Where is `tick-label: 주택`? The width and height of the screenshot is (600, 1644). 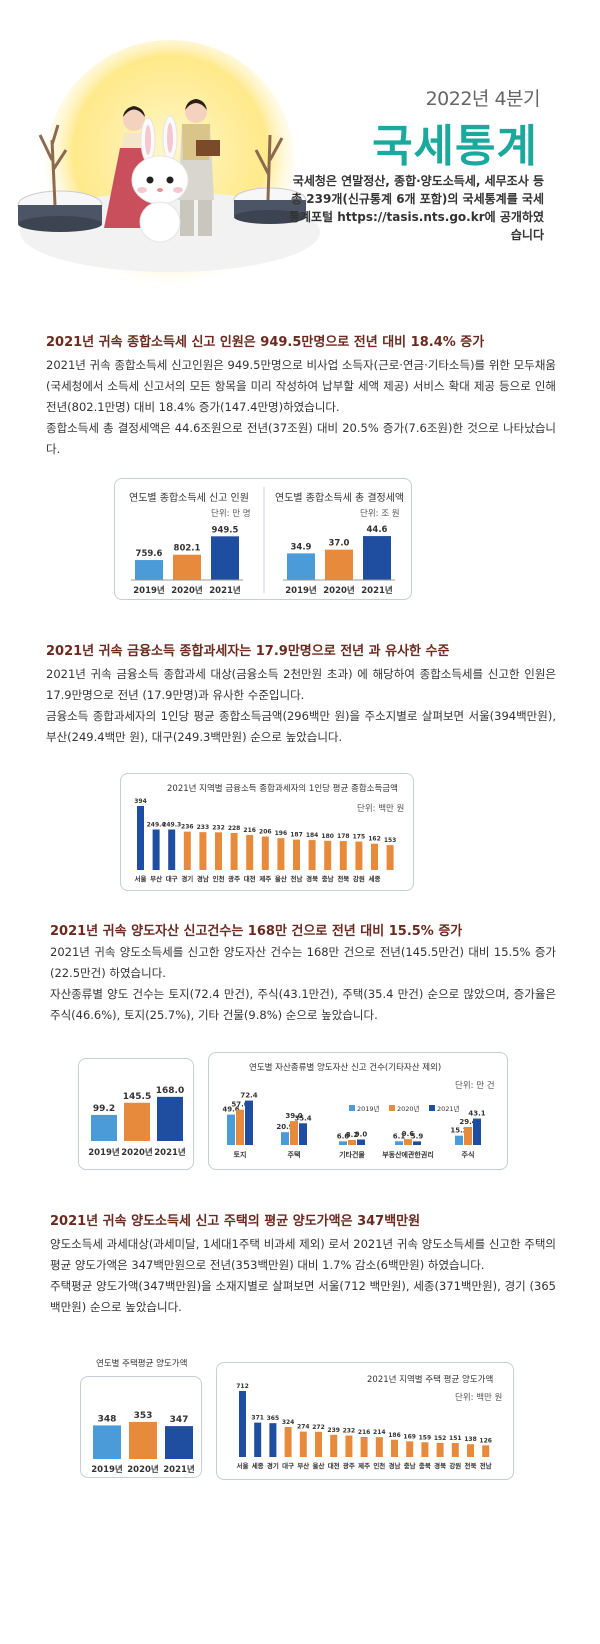 tick-label: 주택 is located at coordinates (294, 1154).